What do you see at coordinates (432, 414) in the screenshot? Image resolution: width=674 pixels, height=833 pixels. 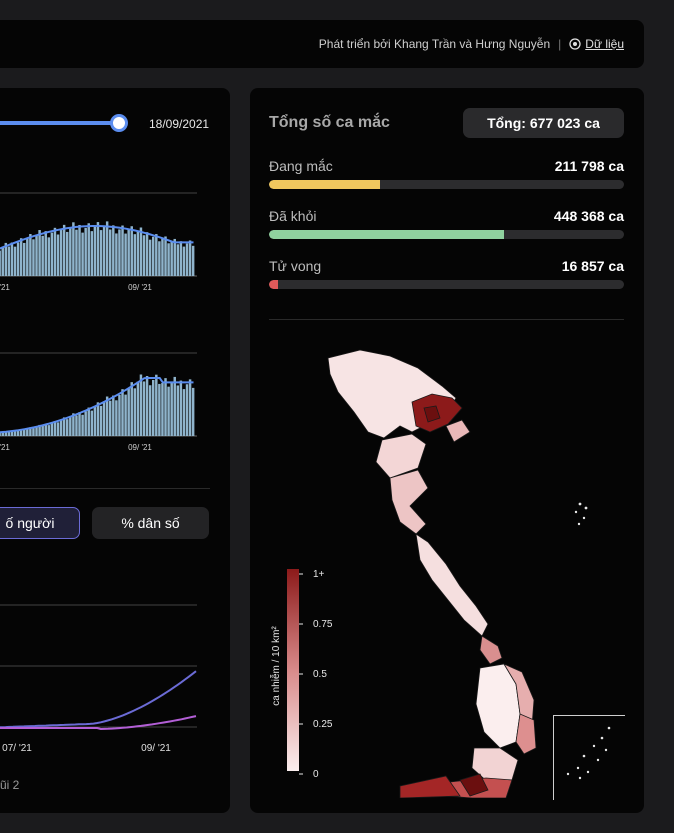 I see `map-region-hanoi` at bounding box center [432, 414].